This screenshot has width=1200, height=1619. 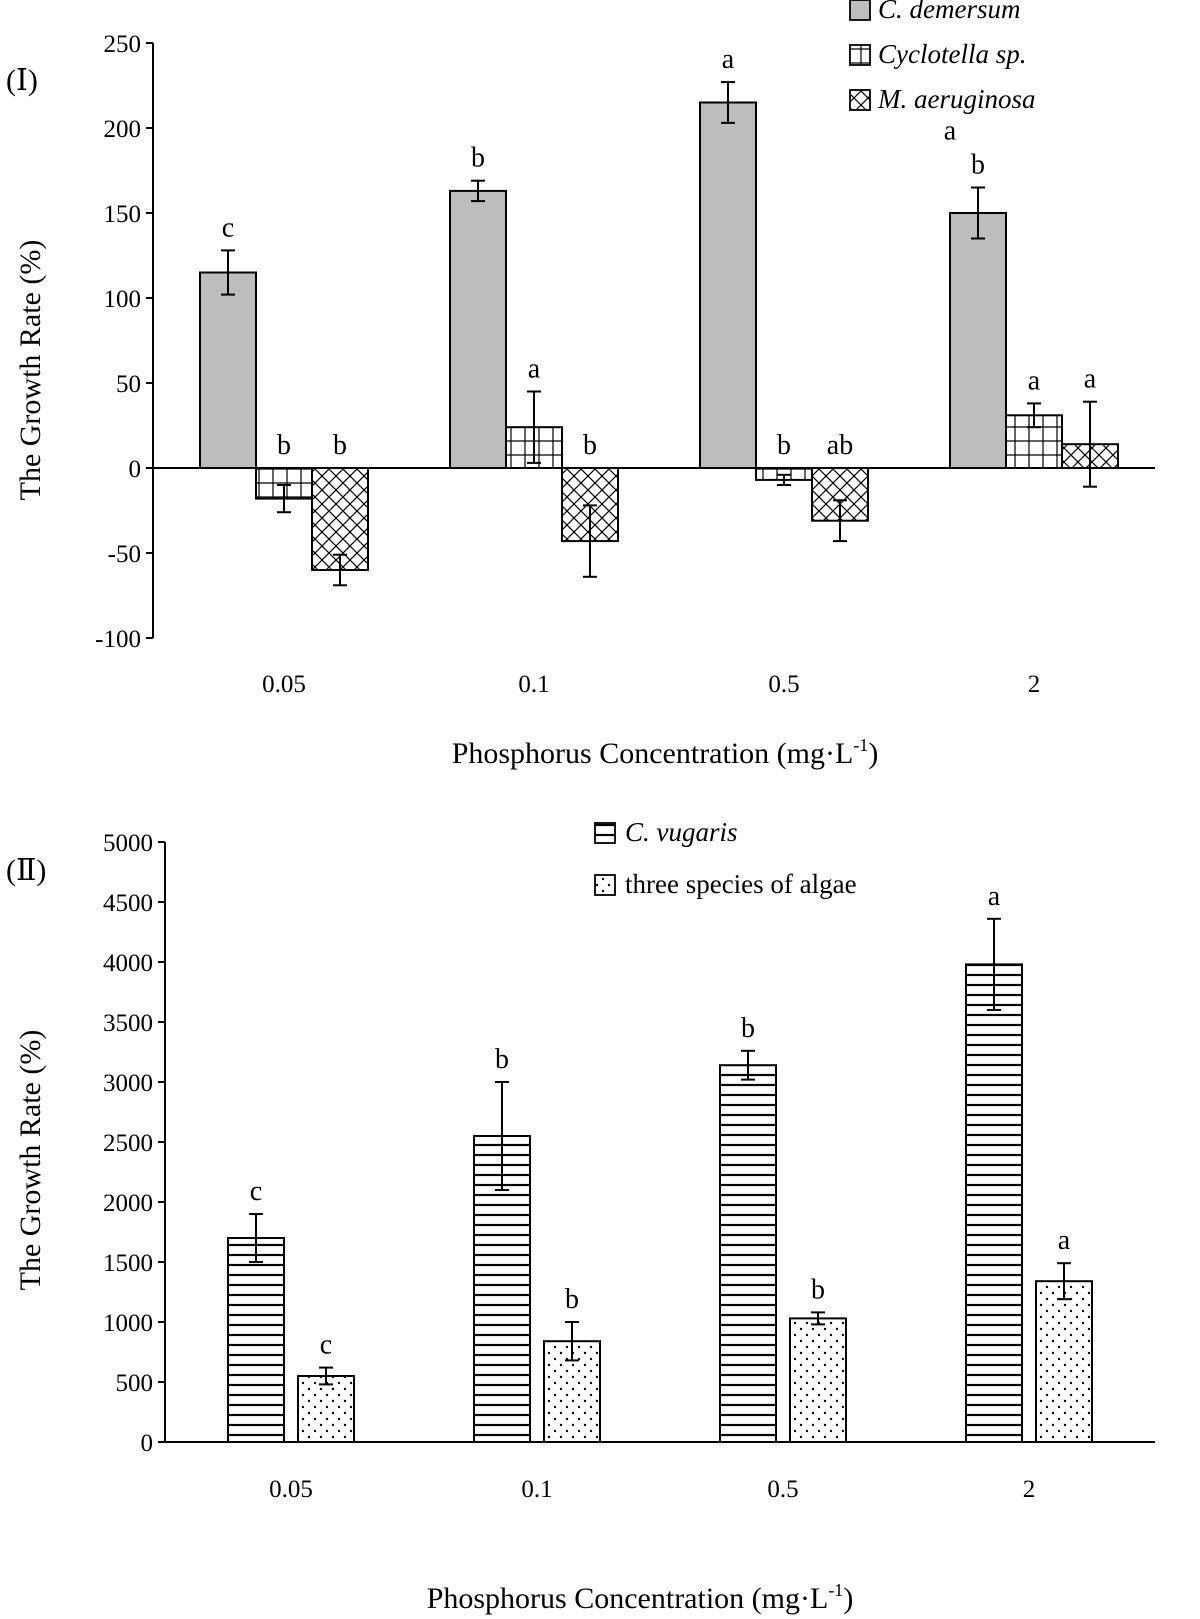 I want to click on legend-label: Cyclotella sp., so click(x=952, y=54).